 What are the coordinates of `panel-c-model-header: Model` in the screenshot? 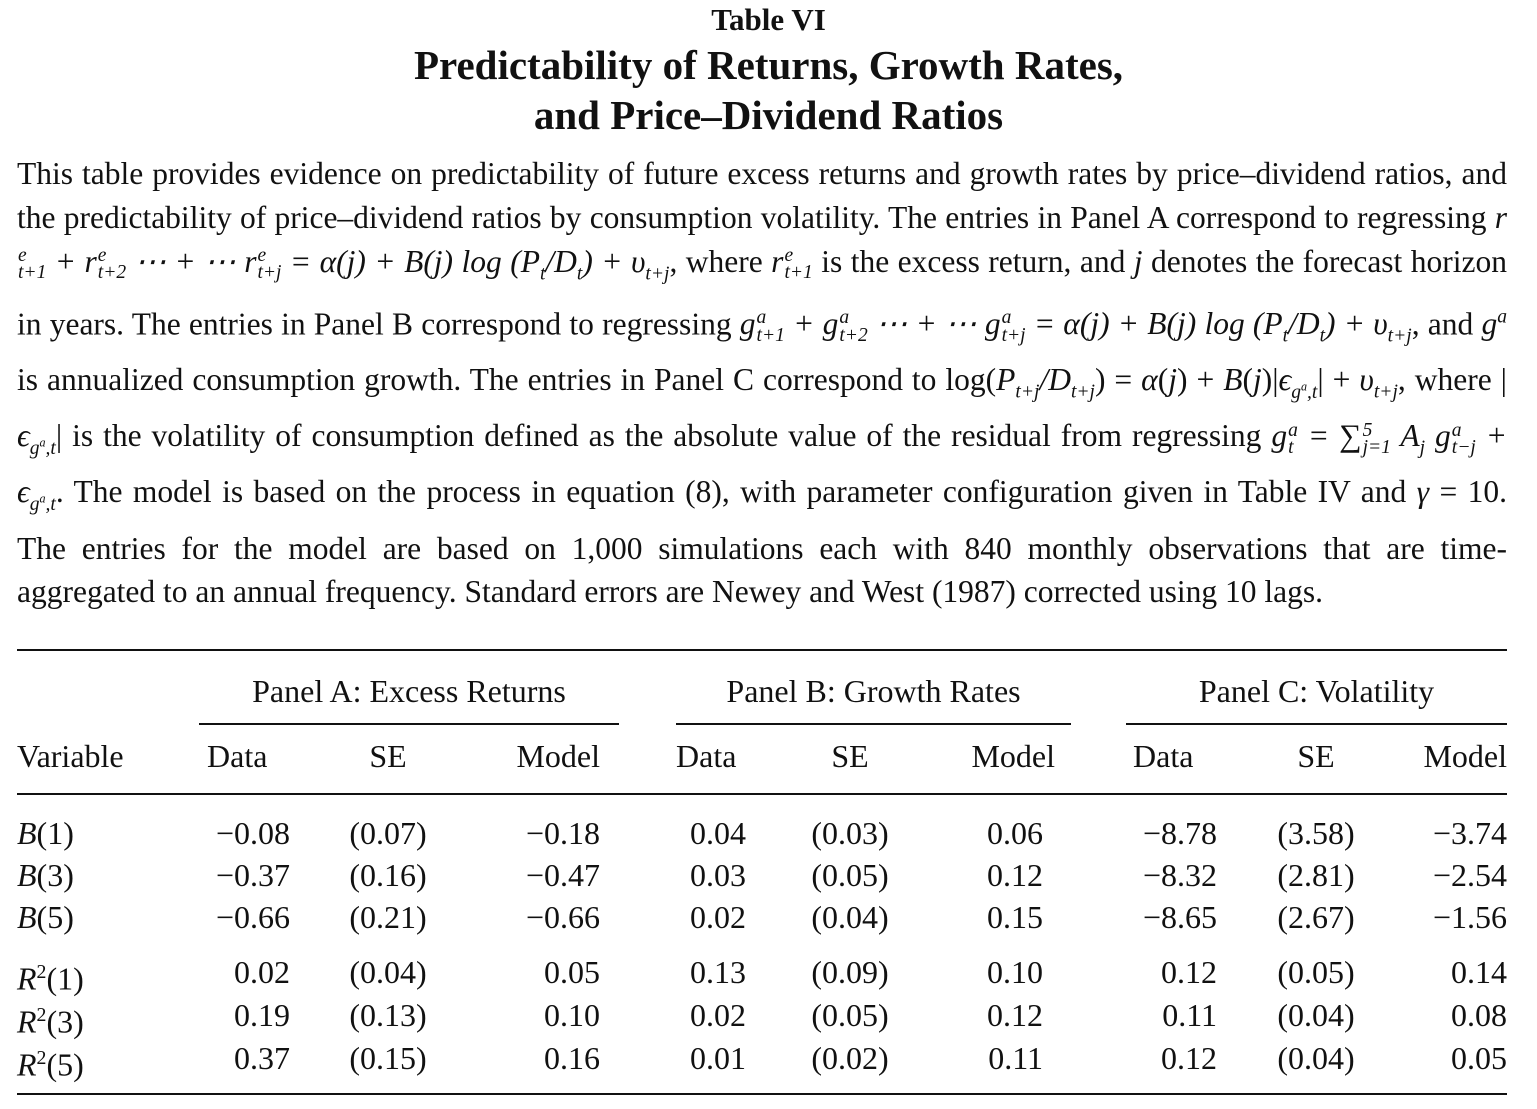 It's located at (1465, 756).